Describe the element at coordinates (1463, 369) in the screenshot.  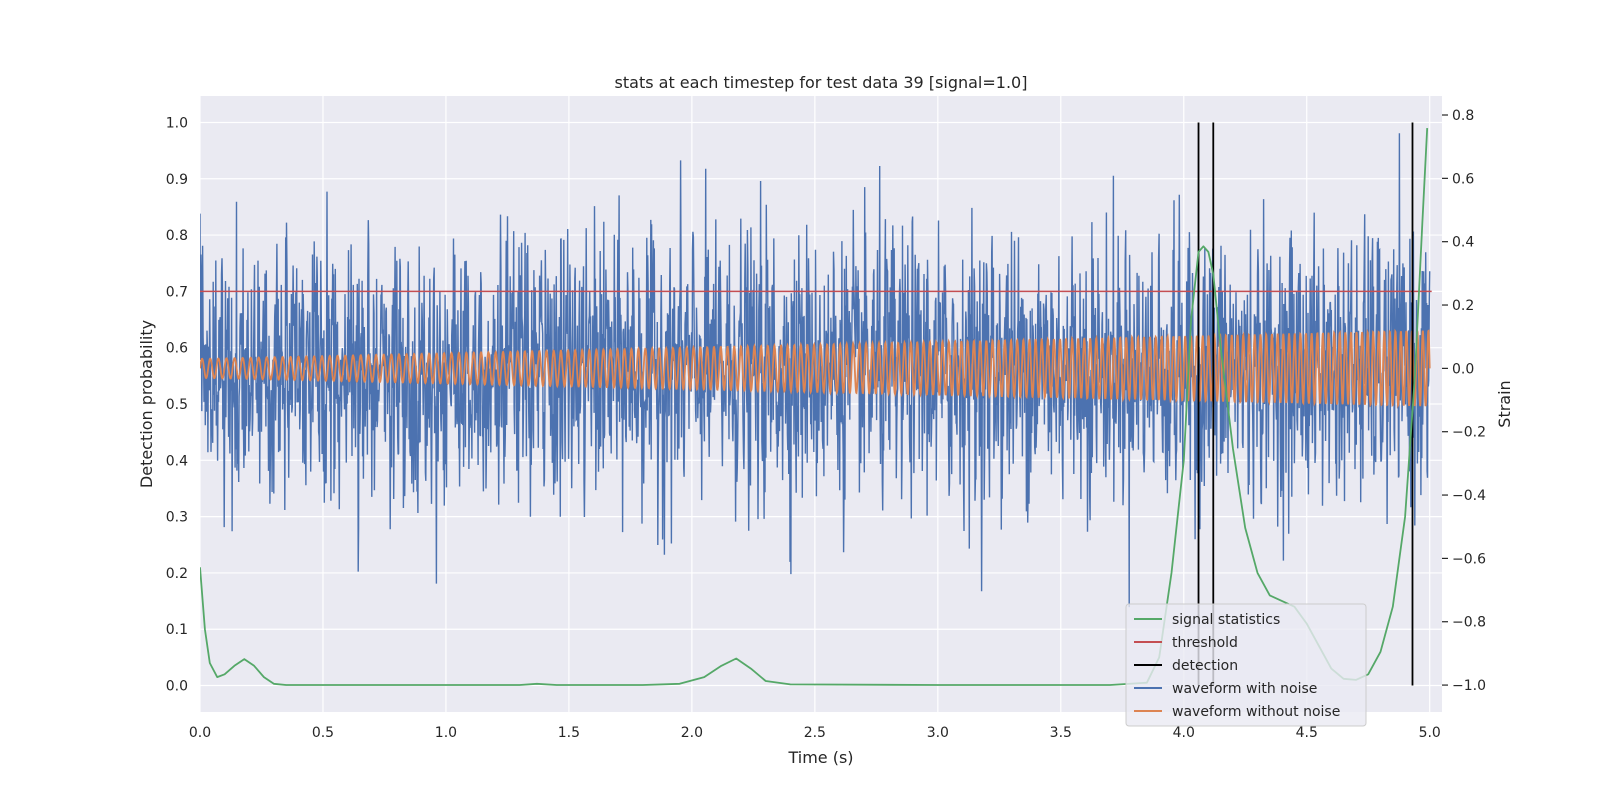
I see `right-tick-label: 0.0` at that location.